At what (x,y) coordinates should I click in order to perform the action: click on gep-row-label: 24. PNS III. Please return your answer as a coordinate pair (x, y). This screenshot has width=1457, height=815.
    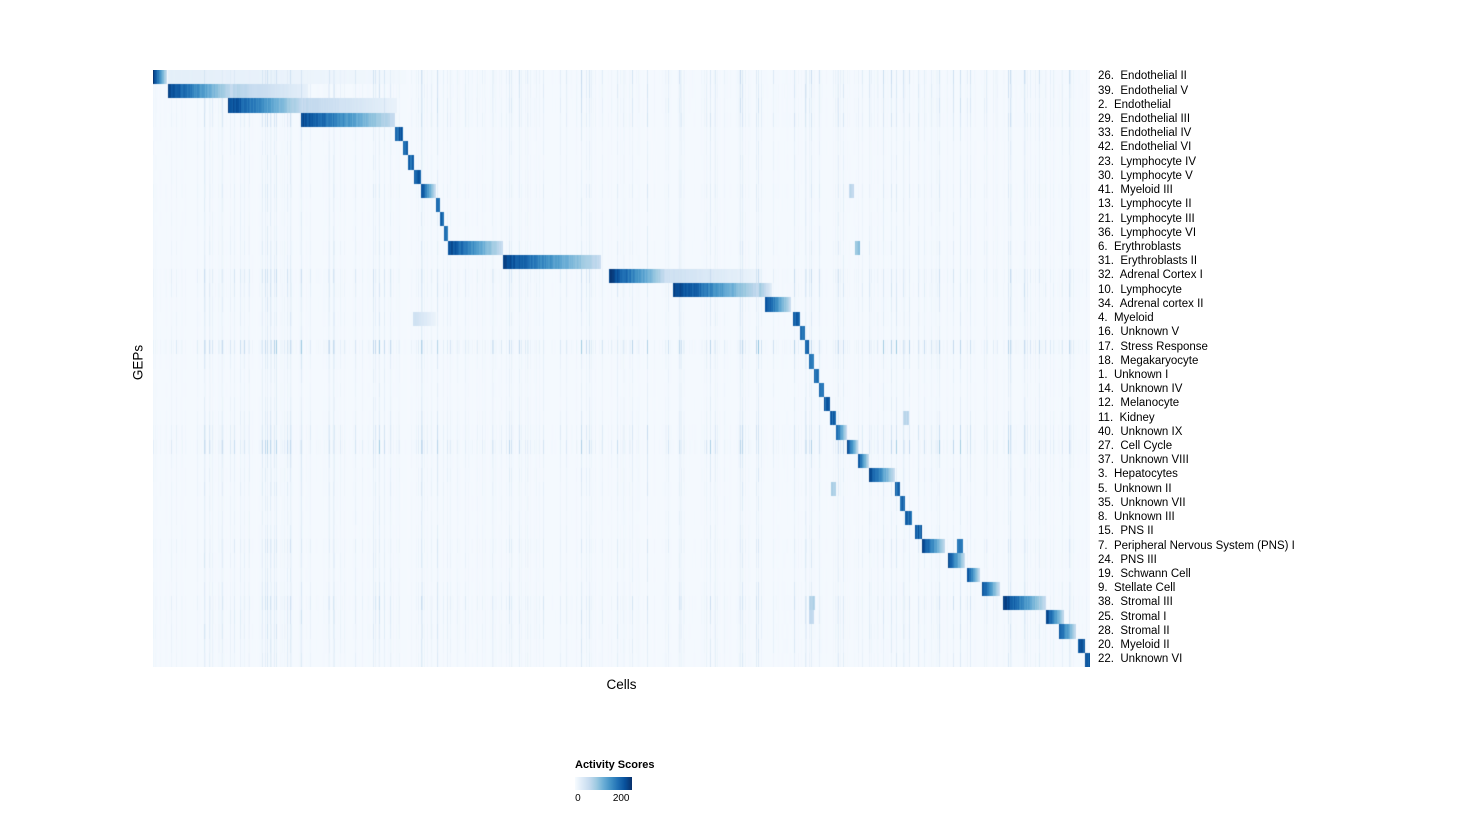
    Looking at the image, I should click on (1127, 559).